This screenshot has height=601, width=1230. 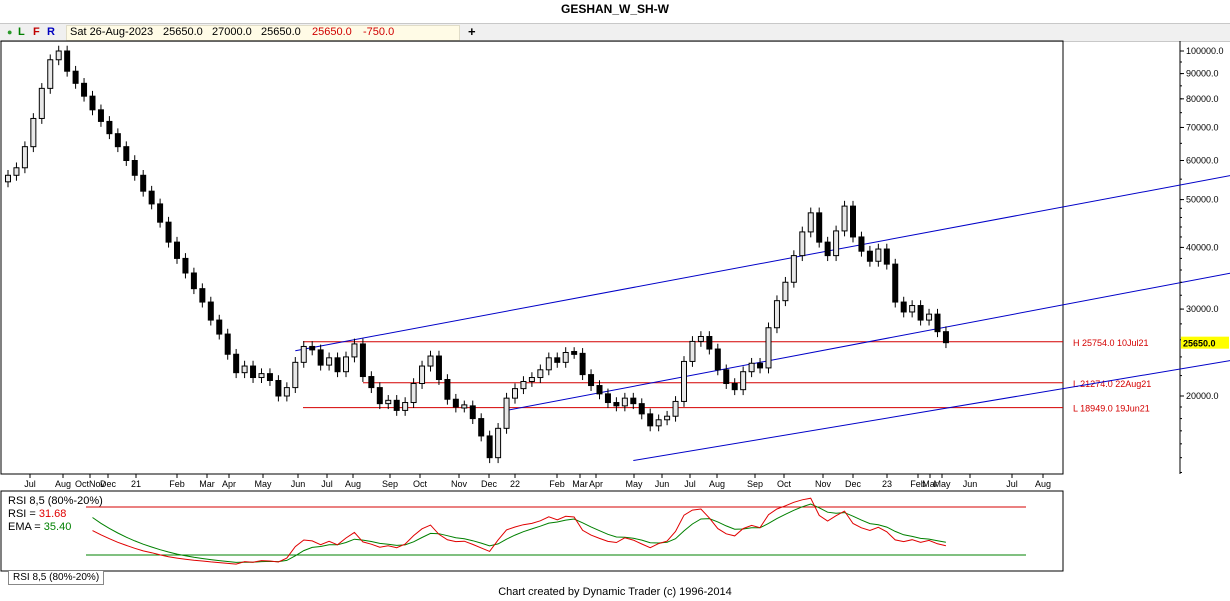 I want to click on y-tick-label: 100000.0, so click(x=1205, y=51).